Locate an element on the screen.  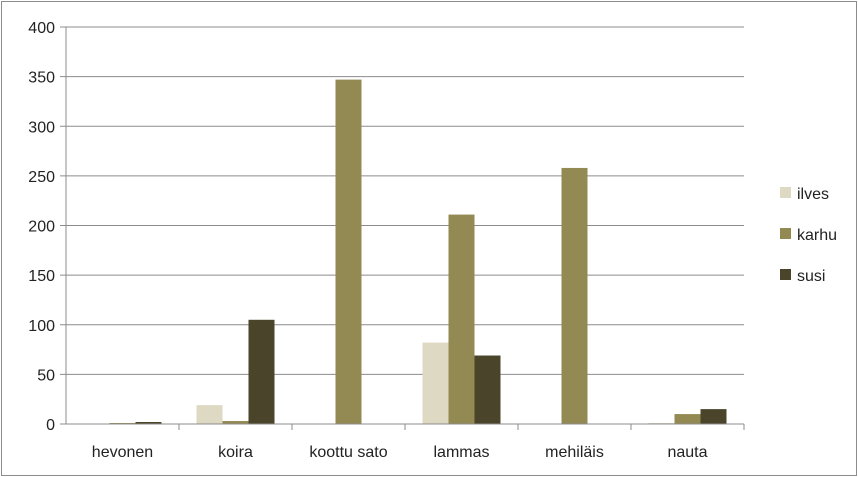
legend-swatch-karhu is located at coordinates (785, 233).